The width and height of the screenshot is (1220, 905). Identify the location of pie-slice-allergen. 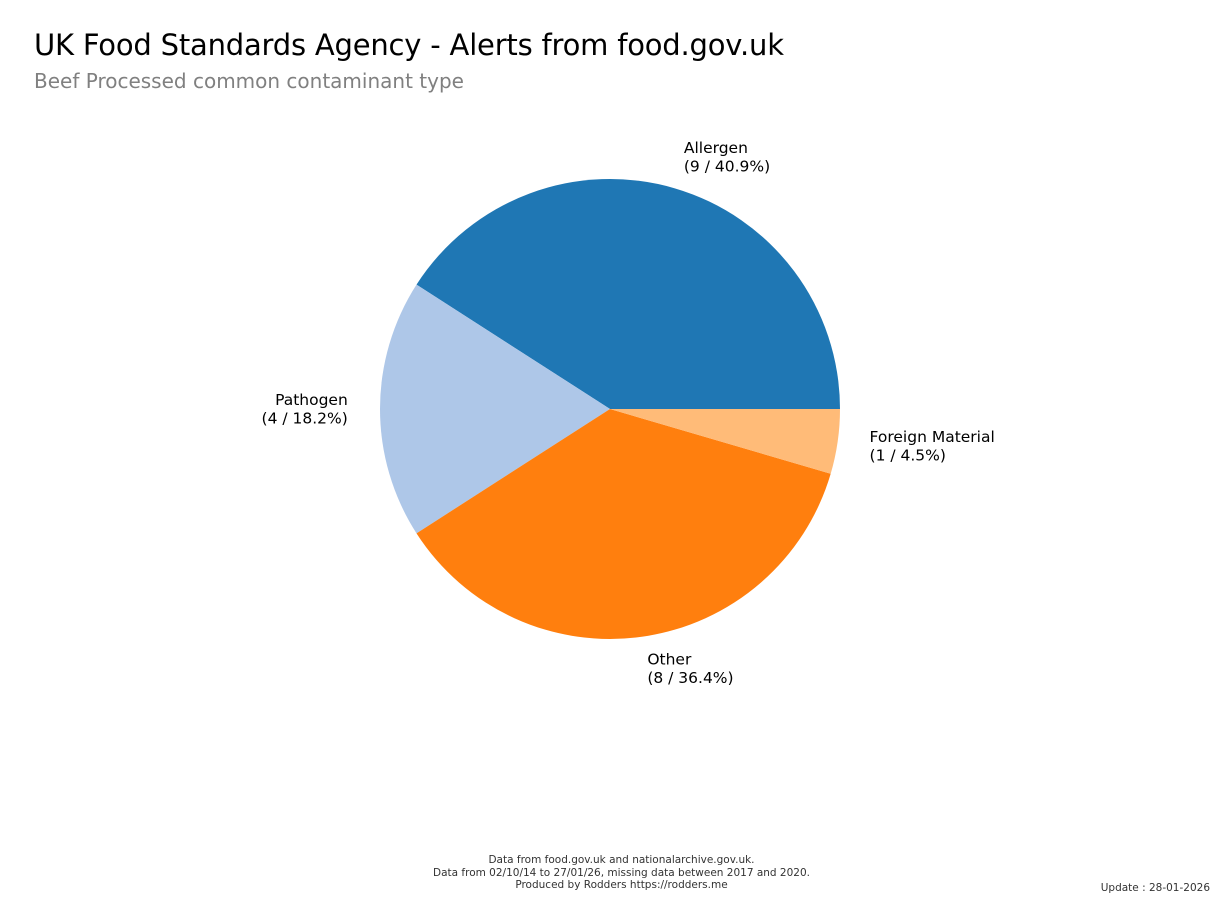
(628, 294).